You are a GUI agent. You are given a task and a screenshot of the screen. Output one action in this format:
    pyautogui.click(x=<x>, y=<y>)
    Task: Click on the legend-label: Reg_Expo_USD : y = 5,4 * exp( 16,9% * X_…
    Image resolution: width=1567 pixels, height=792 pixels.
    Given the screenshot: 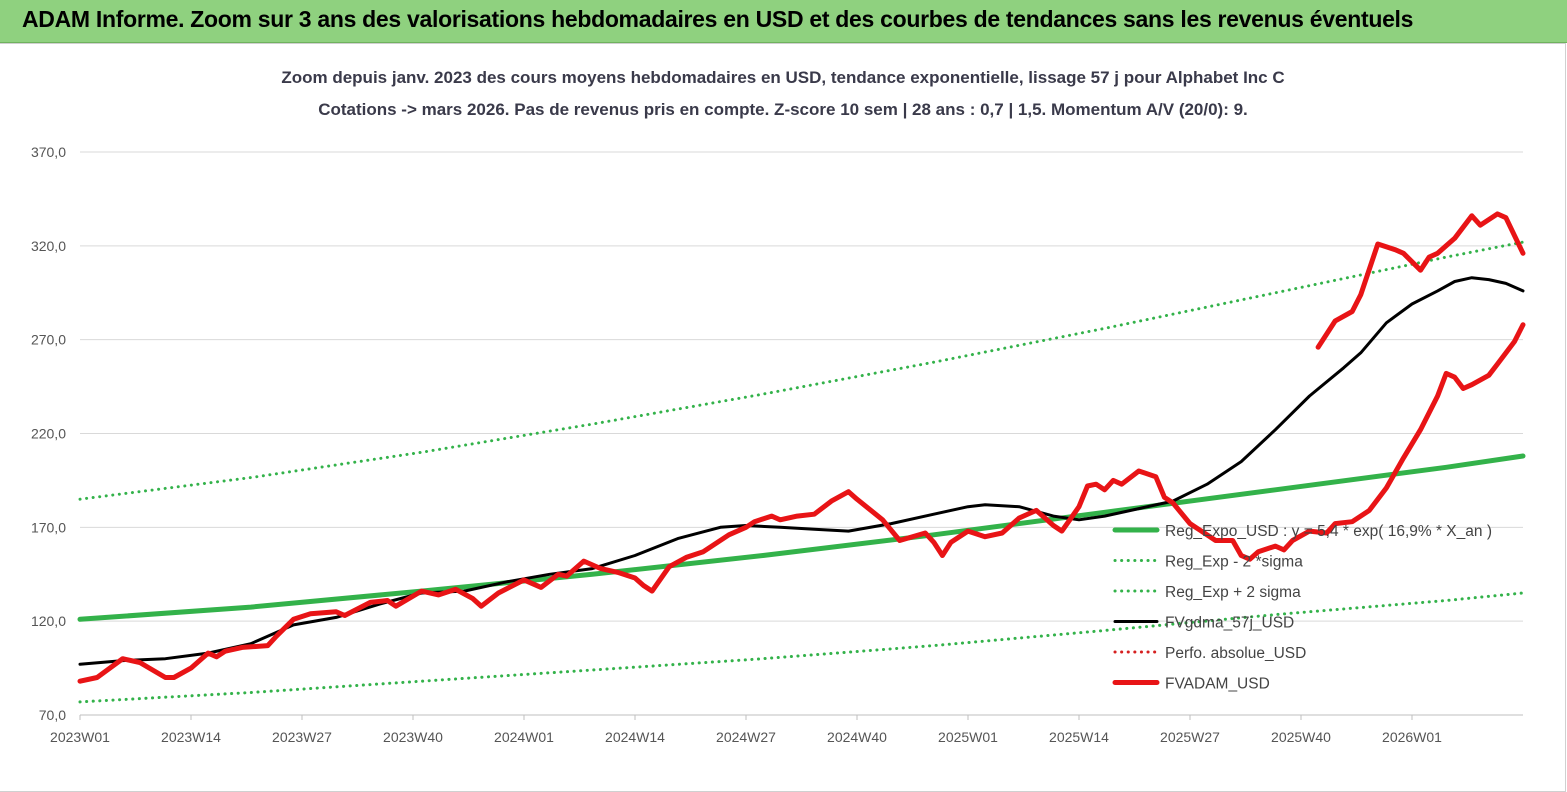 What is the action you would take?
    pyautogui.click(x=1328, y=531)
    